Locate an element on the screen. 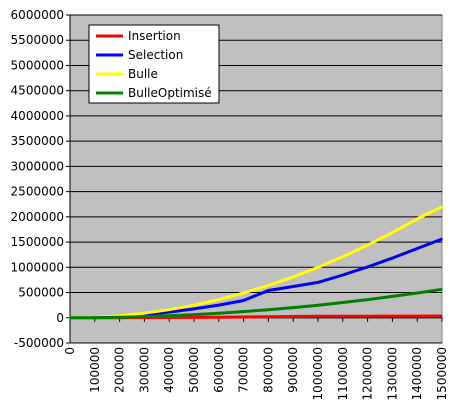 Image resolution: width=456 pixels, height=409 pixels. legend: Insertion Selection Bulle BulleOptimisé is located at coordinates (154, 64).